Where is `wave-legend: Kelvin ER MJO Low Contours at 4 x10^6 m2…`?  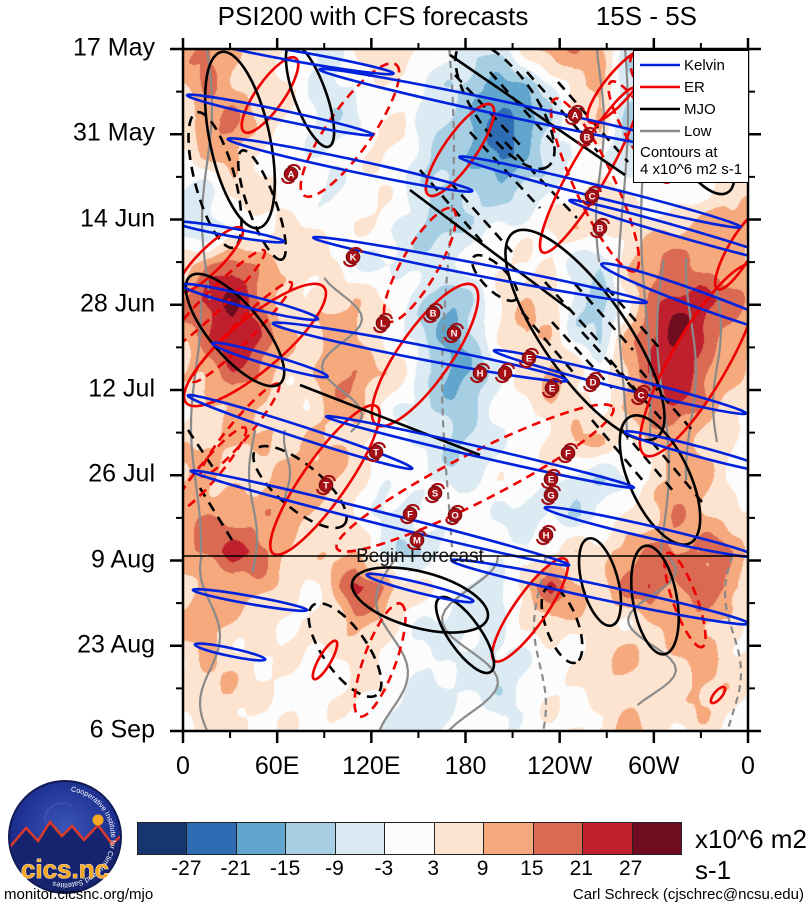 wave-legend: Kelvin ER MJO Low Contours at 4 x10^6 m2… is located at coordinates (691, 116).